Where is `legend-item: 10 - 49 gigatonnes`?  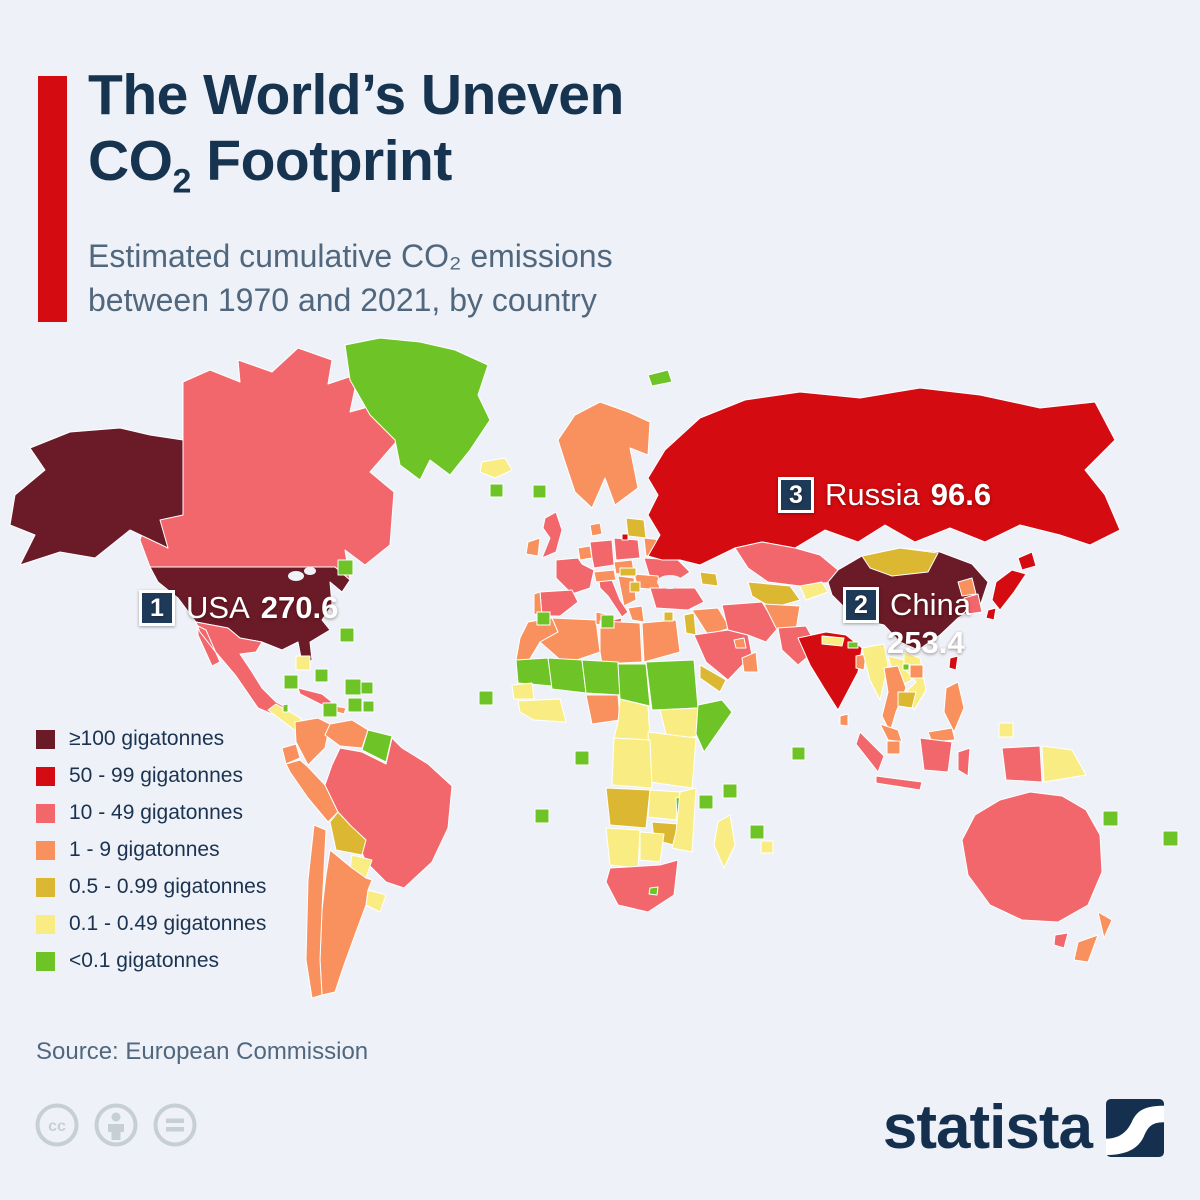 legend-item: 10 - 49 gigatonnes is located at coordinates (151, 812).